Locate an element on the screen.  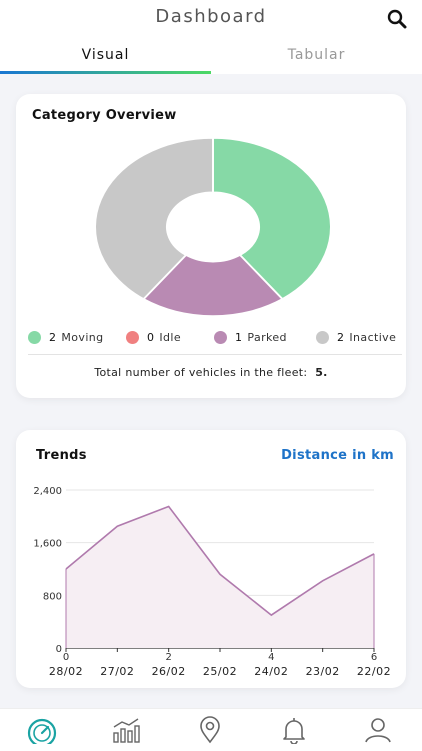
donut-chart is located at coordinates (213, 227).